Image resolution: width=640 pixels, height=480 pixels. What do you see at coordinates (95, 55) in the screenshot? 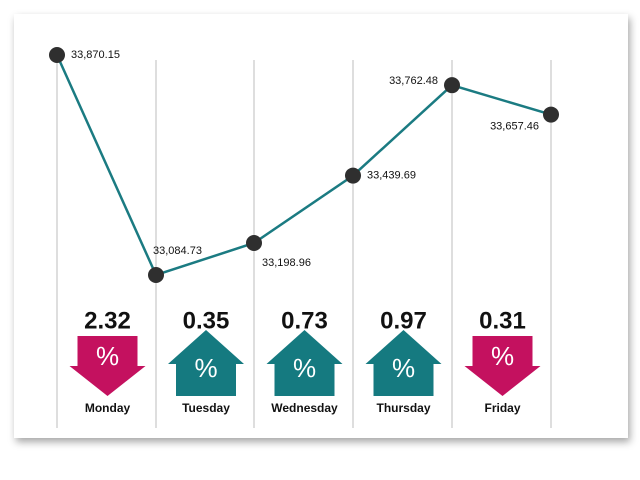
I see `point-label: 33,870.15` at bounding box center [95, 55].